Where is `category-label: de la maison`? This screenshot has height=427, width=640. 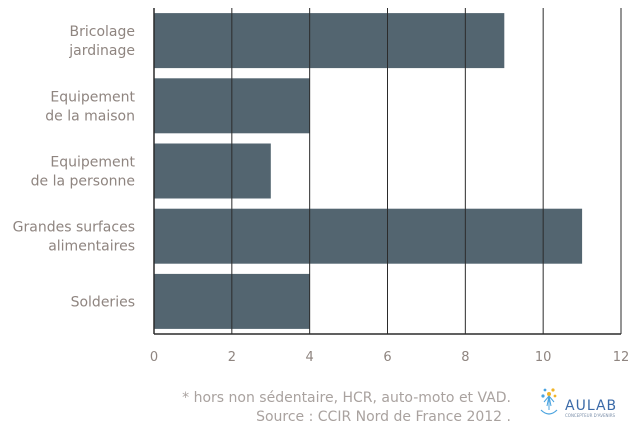
category-label: de la maison is located at coordinates (90, 116).